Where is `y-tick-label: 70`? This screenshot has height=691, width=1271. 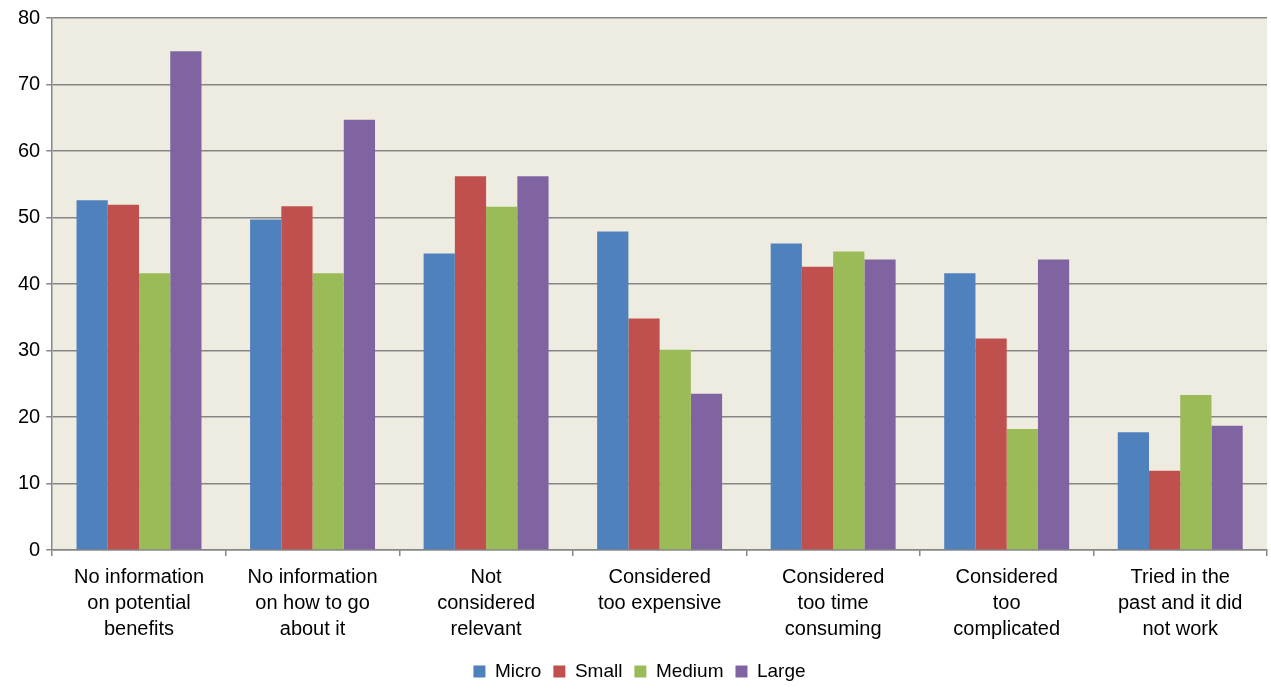
y-tick-label: 70 is located at coordinates (29, 83).